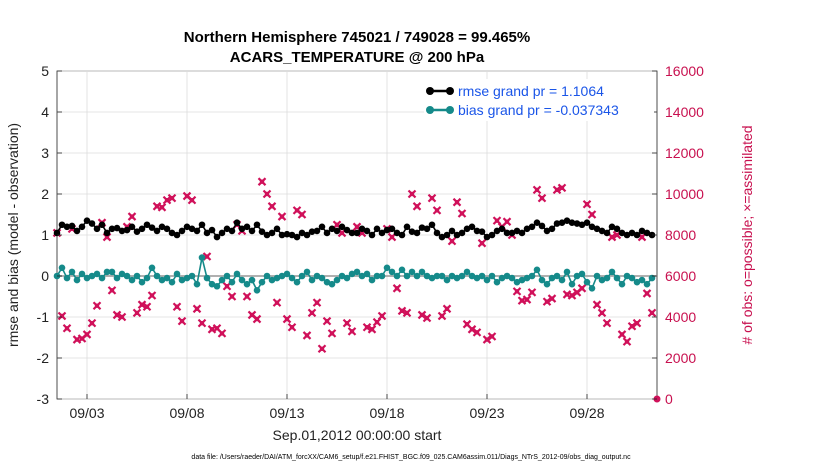  I want to click on y-tick-label: 5, so click(45, 71).